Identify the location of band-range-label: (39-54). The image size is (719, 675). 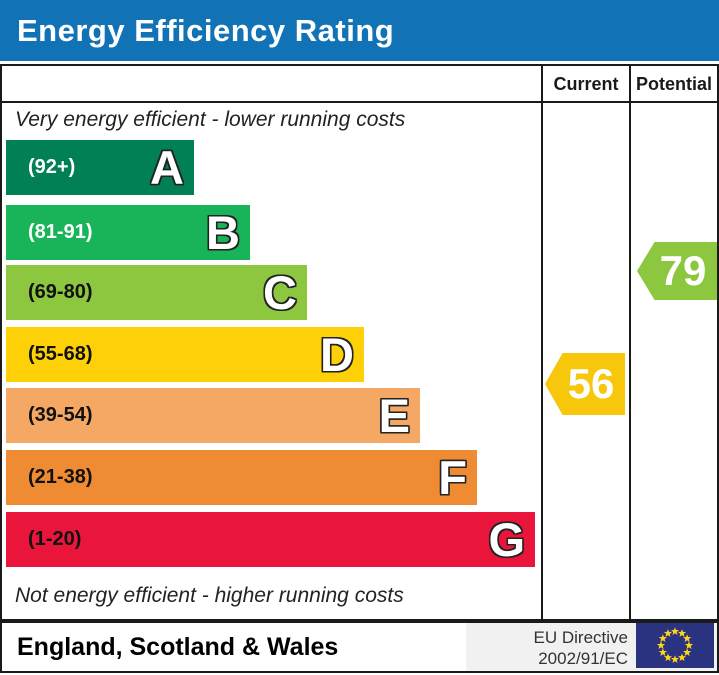
(60, 415).